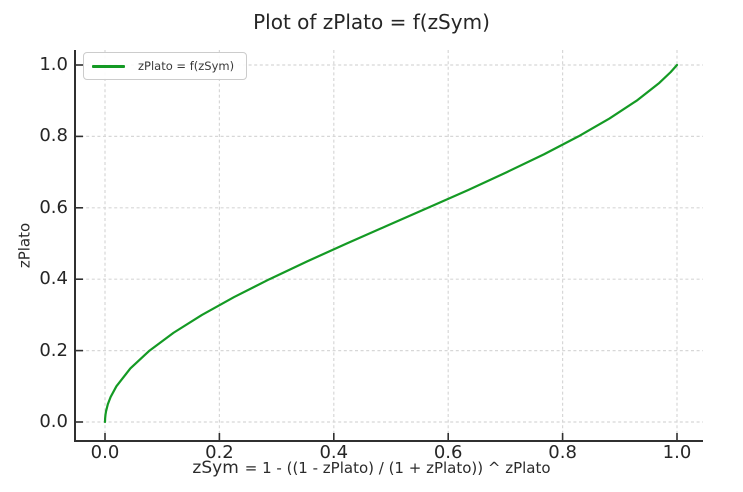 This screenshot has width=743, height=492. I want to click on y-tick-label: 0.0, so click(53, 421).